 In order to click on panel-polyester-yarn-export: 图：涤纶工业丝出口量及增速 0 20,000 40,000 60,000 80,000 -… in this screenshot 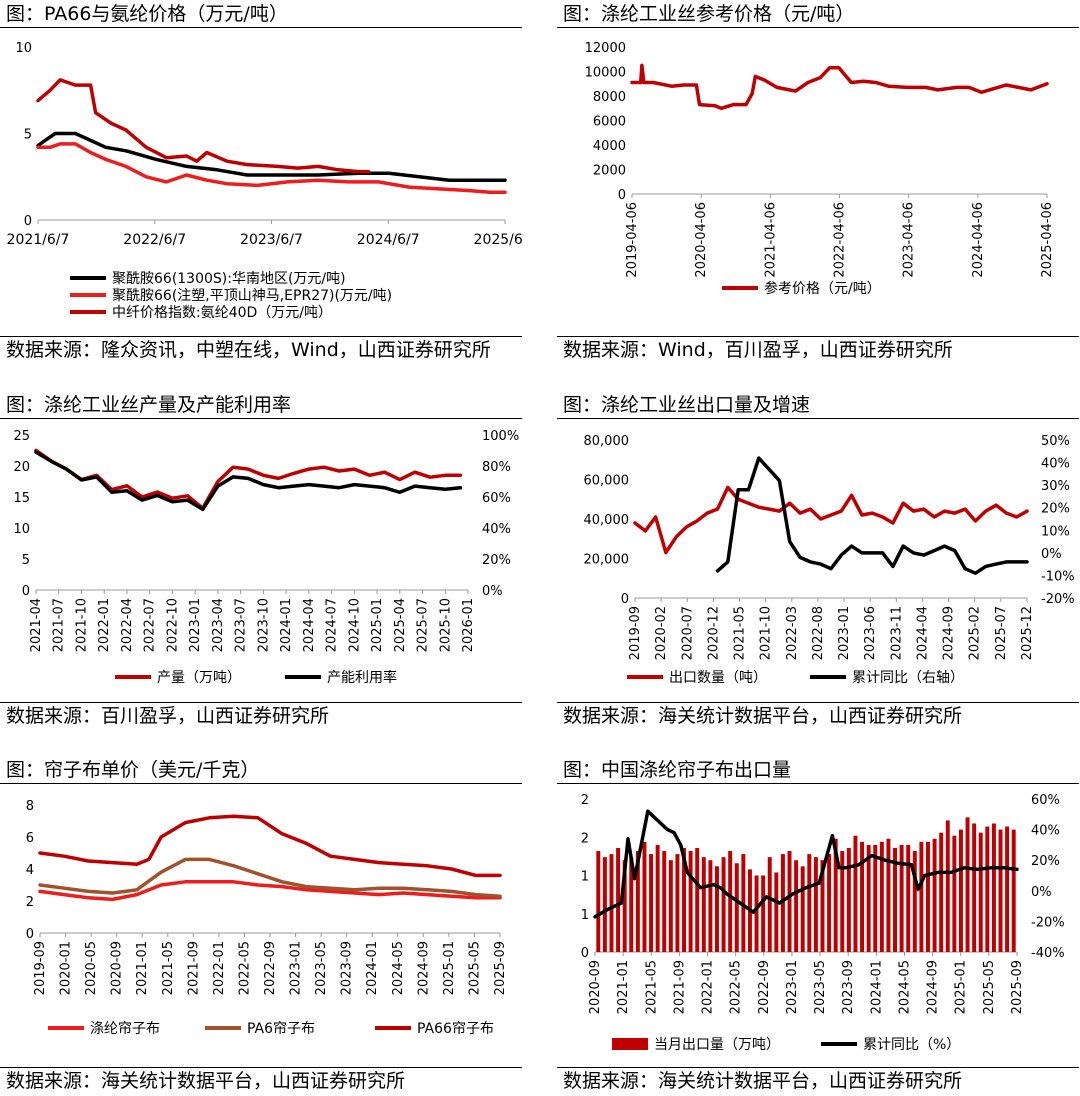, I will do `click(818, 561)`.